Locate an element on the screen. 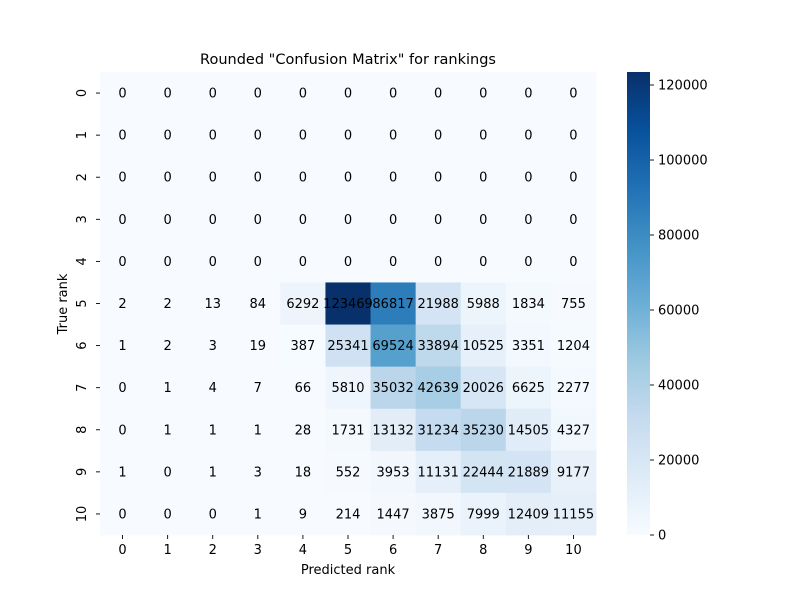 This screenshot has height=600, width=800. cell-value-label: 66 is located at coordinates (303, 388).